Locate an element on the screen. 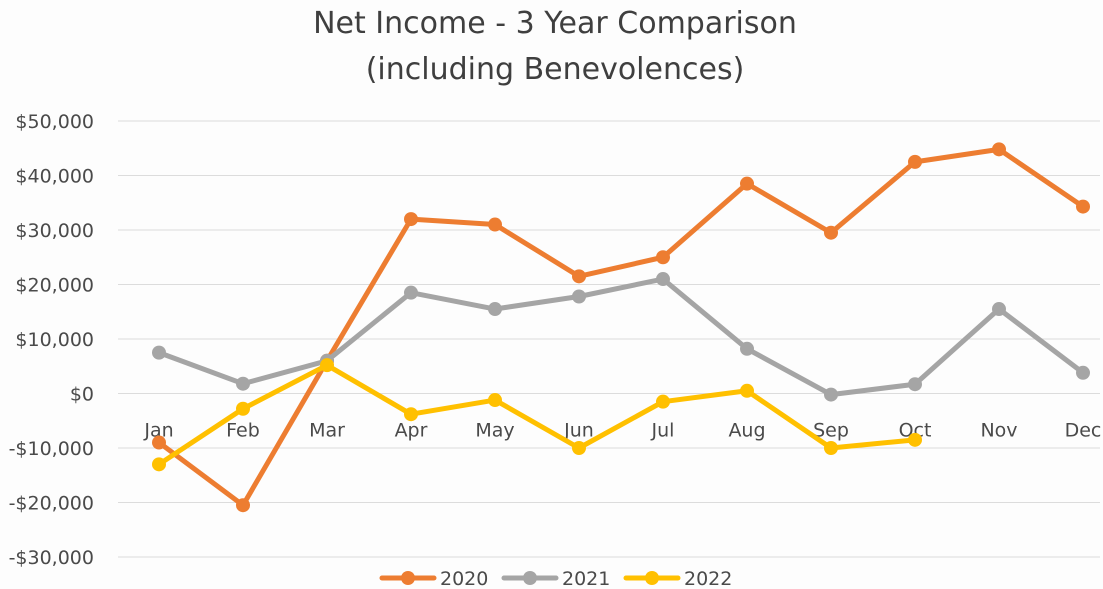 The height and width of the screenshot is (589, 1103). legend-label-2021: 2021 is located at coordinates (586, 578).